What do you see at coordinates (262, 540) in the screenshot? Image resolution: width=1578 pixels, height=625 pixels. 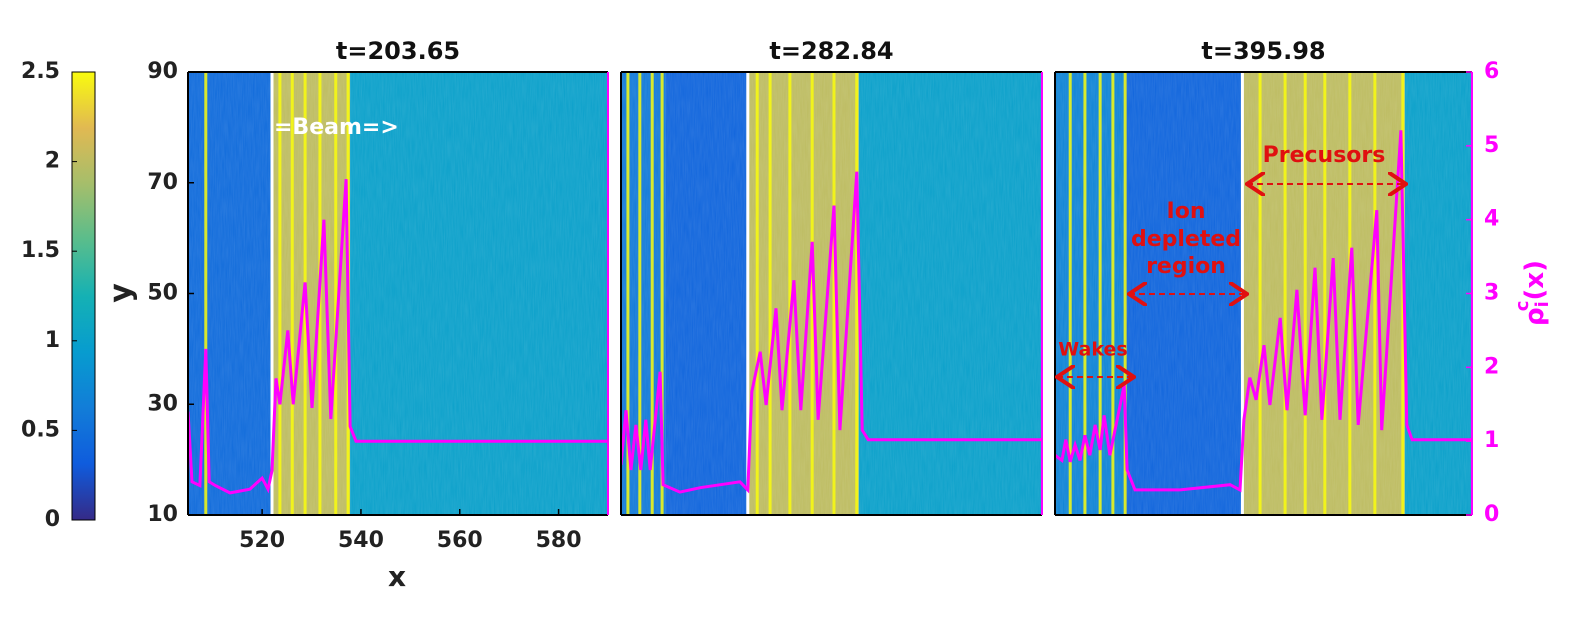 I see `x-tick-label: 520` at bounding box center [262, 540].